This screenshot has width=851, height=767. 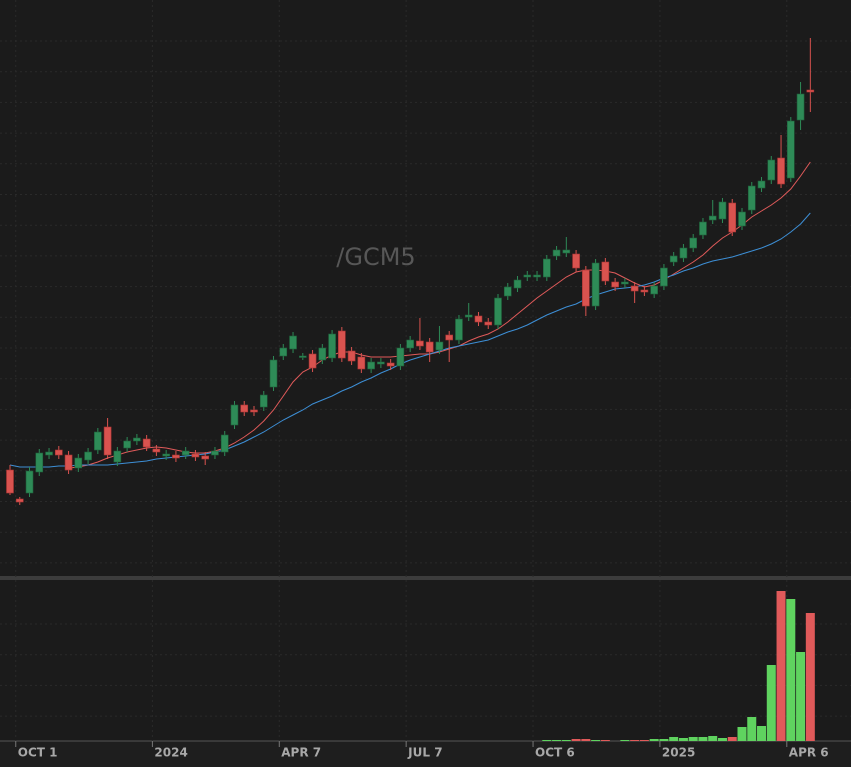 I want to click on x-axis-band, so click(x=425, y=754).